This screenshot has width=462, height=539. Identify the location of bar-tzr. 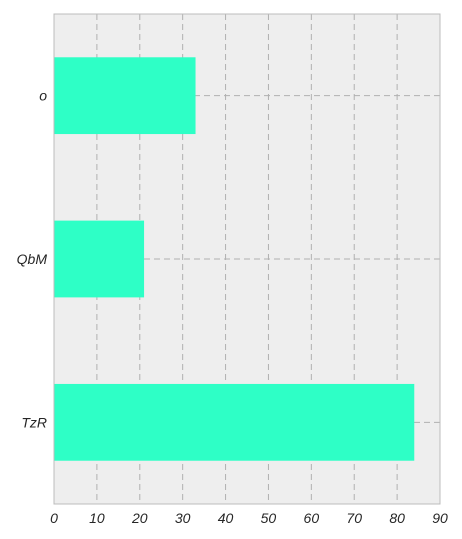
(234, 422).